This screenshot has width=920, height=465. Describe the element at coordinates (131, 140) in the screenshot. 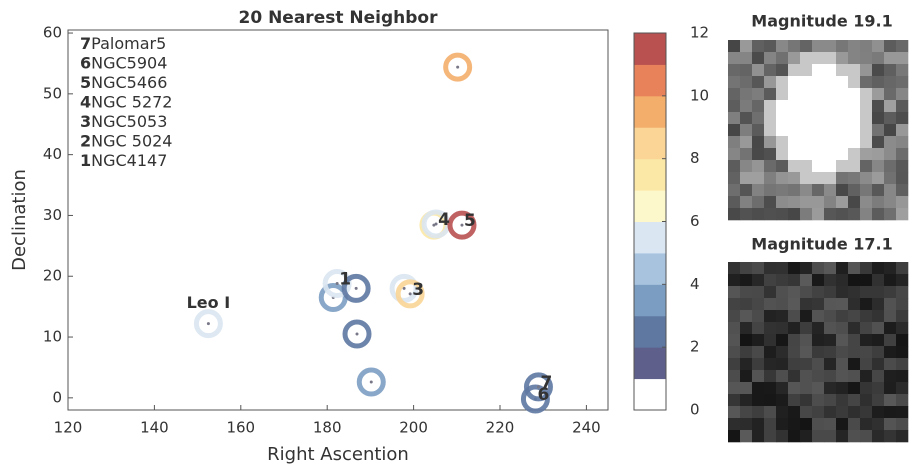

I see `cluster-name: NGC 5024` at that location.